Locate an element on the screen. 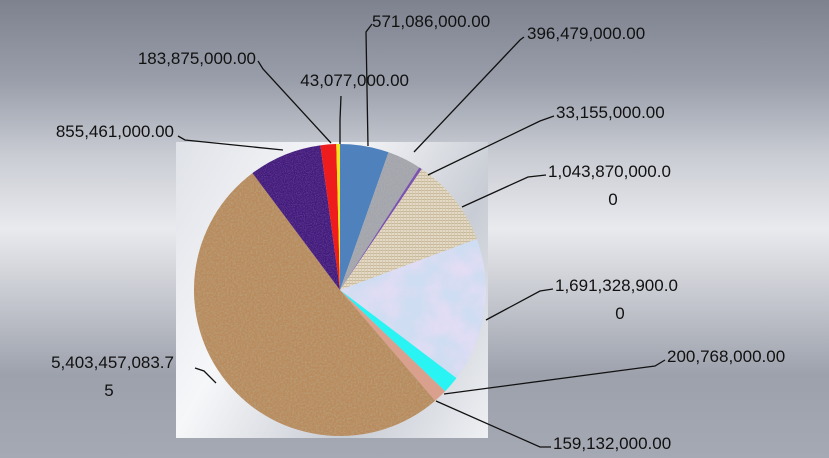 Image resolution: width=829 pixels, height=458 pixels. data-label: 1,691,328,900.0 0 is located at coordinates (616, 299).